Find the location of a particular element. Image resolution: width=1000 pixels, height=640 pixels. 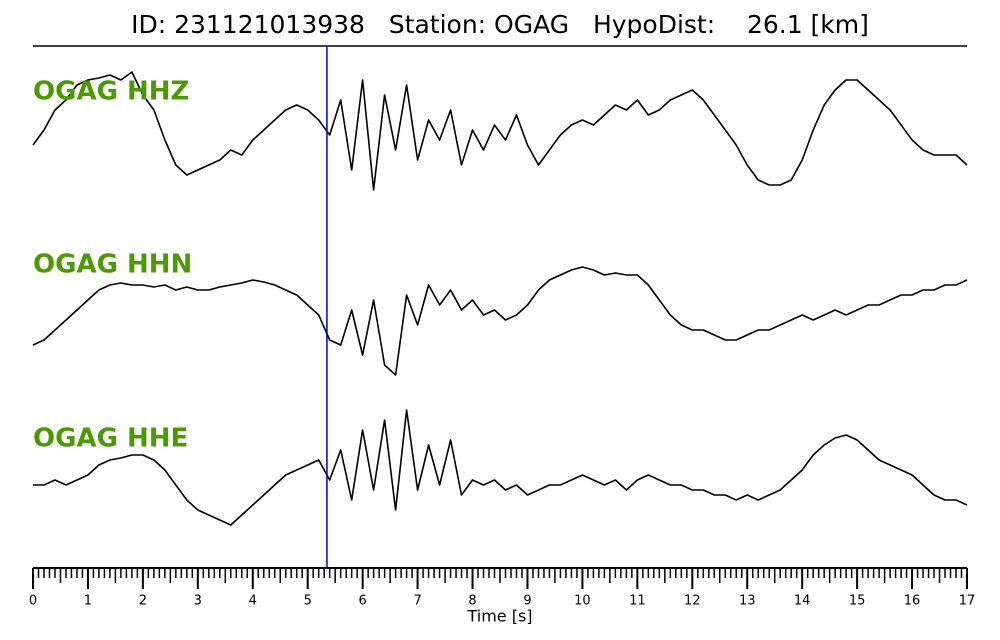

trace-label: OGAG HHZ is located at coordinates (111, 92).